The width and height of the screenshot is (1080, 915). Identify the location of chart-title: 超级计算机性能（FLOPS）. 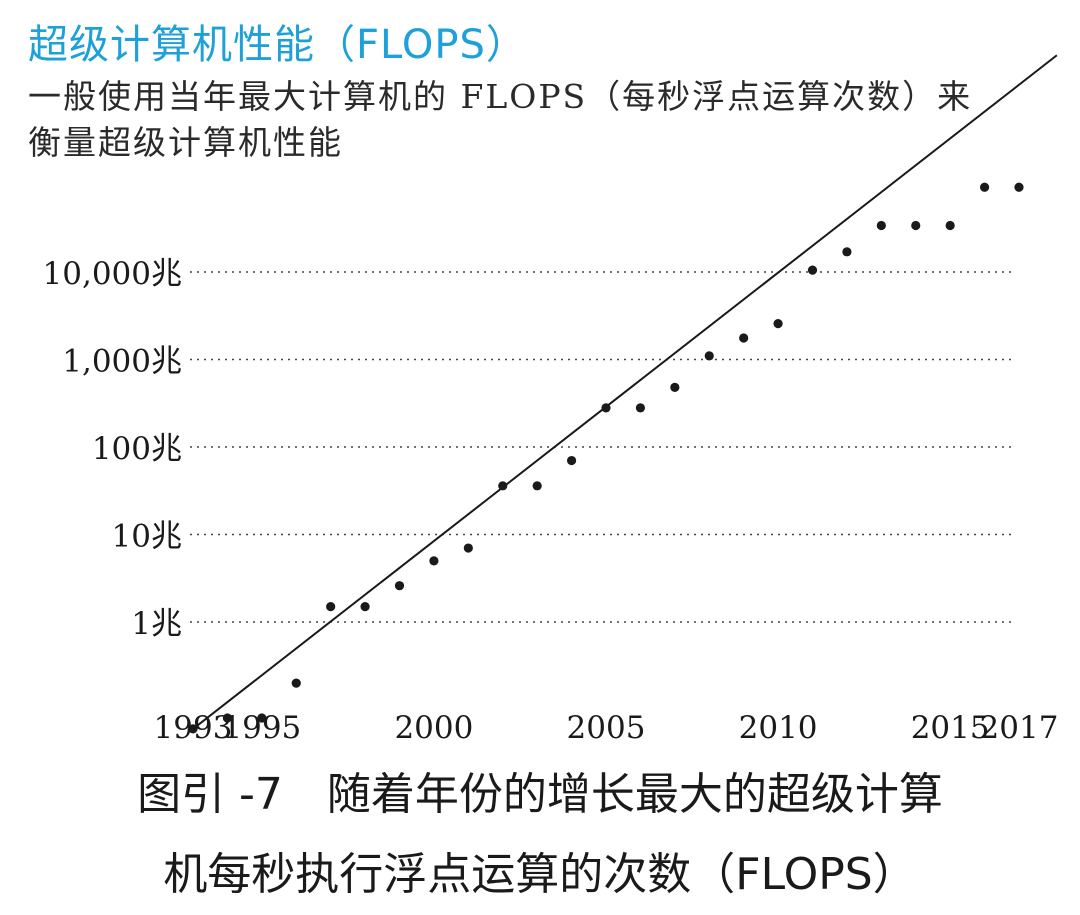
(277, 45).